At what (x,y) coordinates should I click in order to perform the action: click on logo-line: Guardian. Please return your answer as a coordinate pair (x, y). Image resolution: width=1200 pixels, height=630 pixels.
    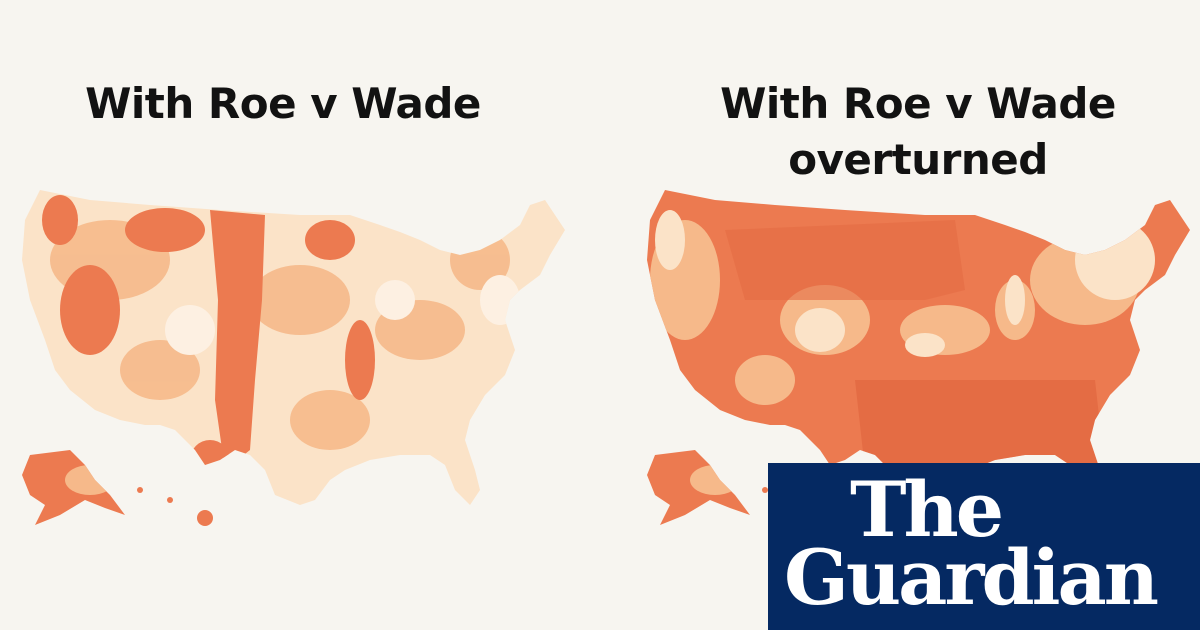
    Looking at the image, I should click on (971, 577).